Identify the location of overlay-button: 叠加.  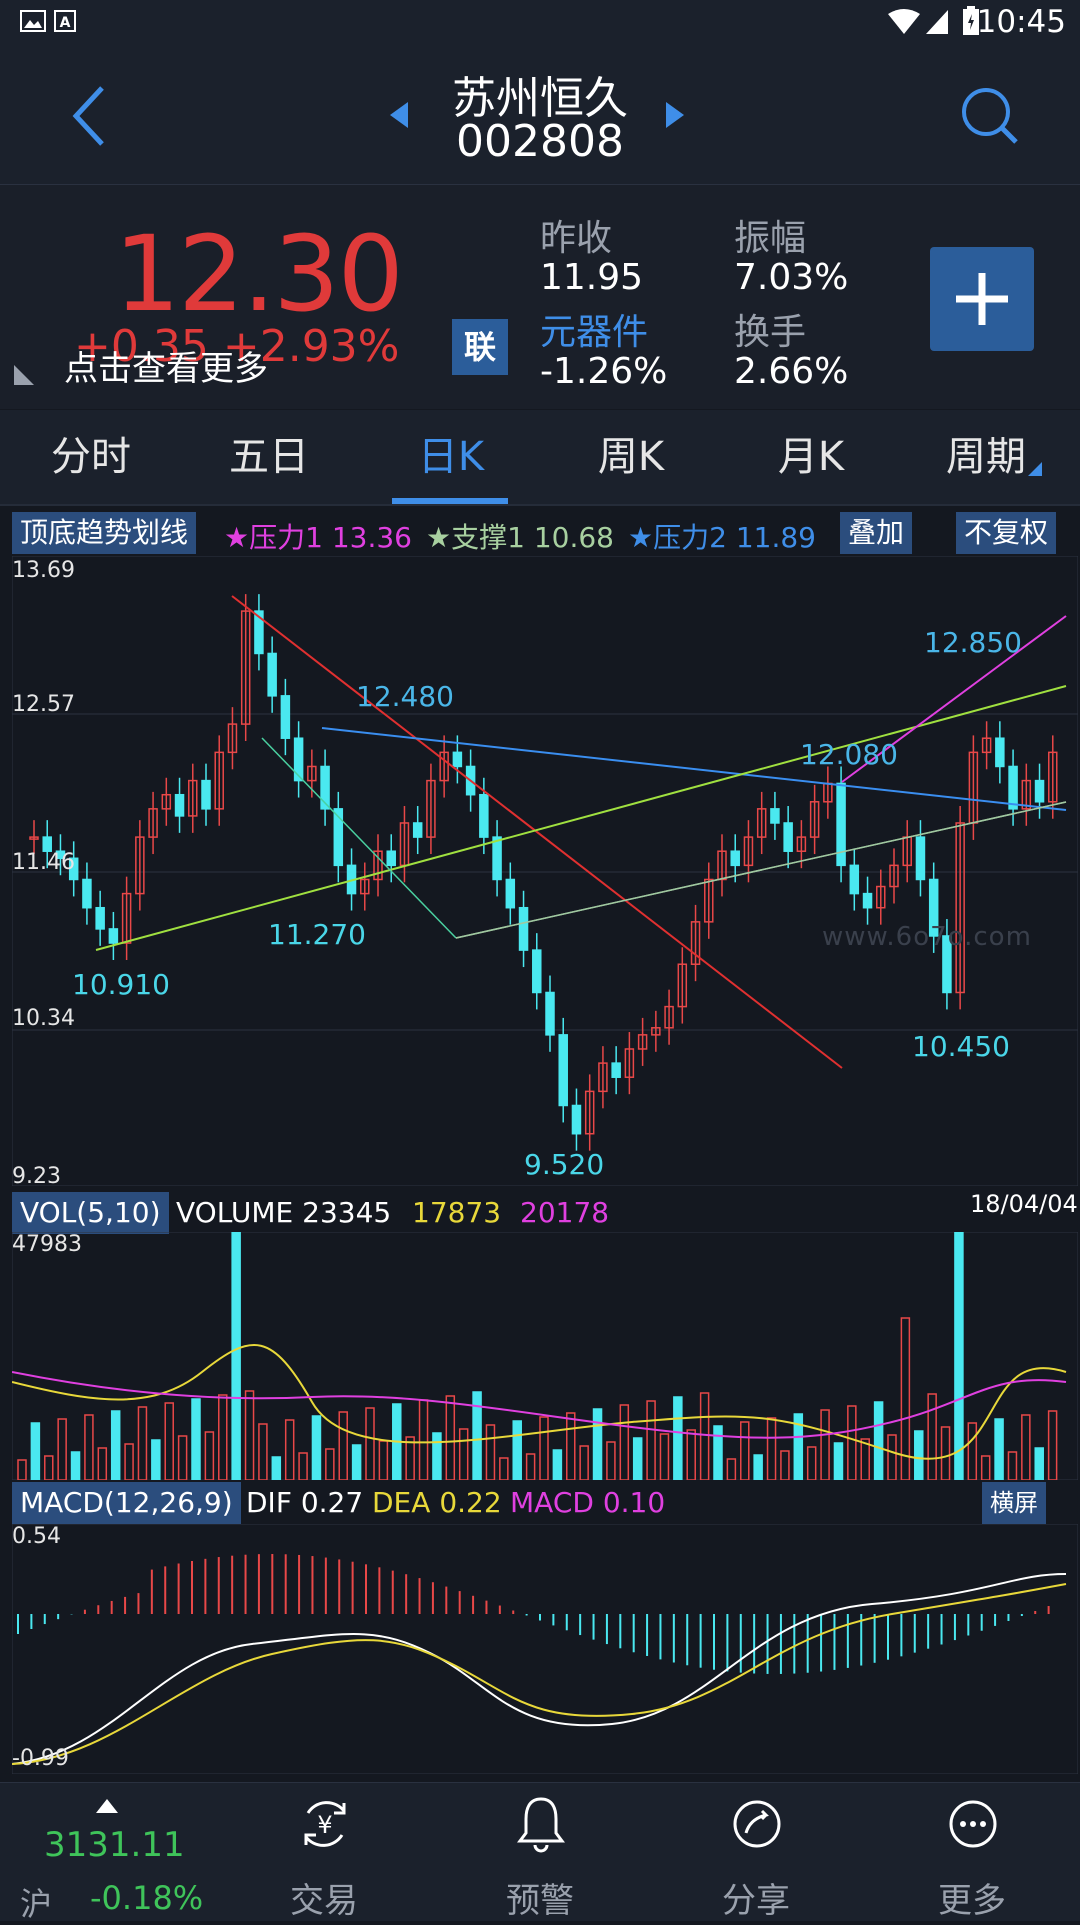
(876, 533).